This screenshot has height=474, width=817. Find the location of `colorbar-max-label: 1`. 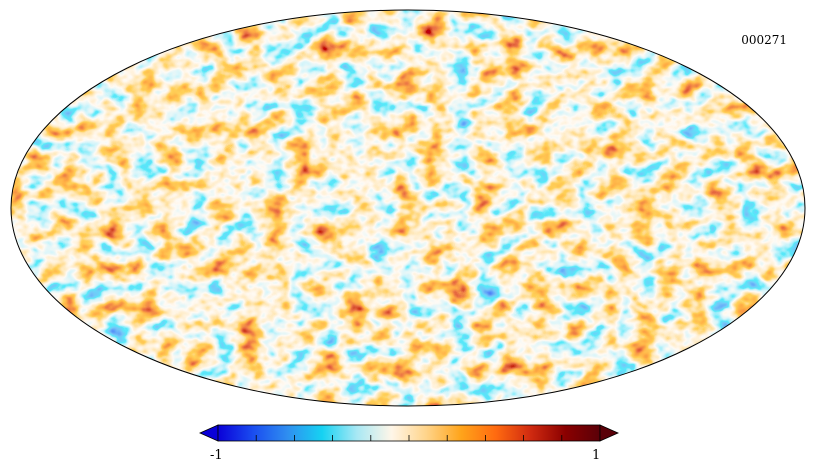

colorbar-max-label: 1 is located at coordinates (596, 455).